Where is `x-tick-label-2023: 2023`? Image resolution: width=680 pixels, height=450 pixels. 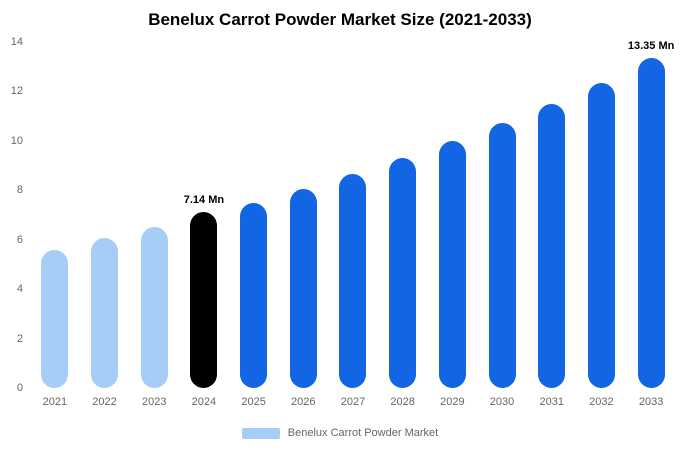 x-tick-label-2023: 2023 is located at coordinates (154, 402).